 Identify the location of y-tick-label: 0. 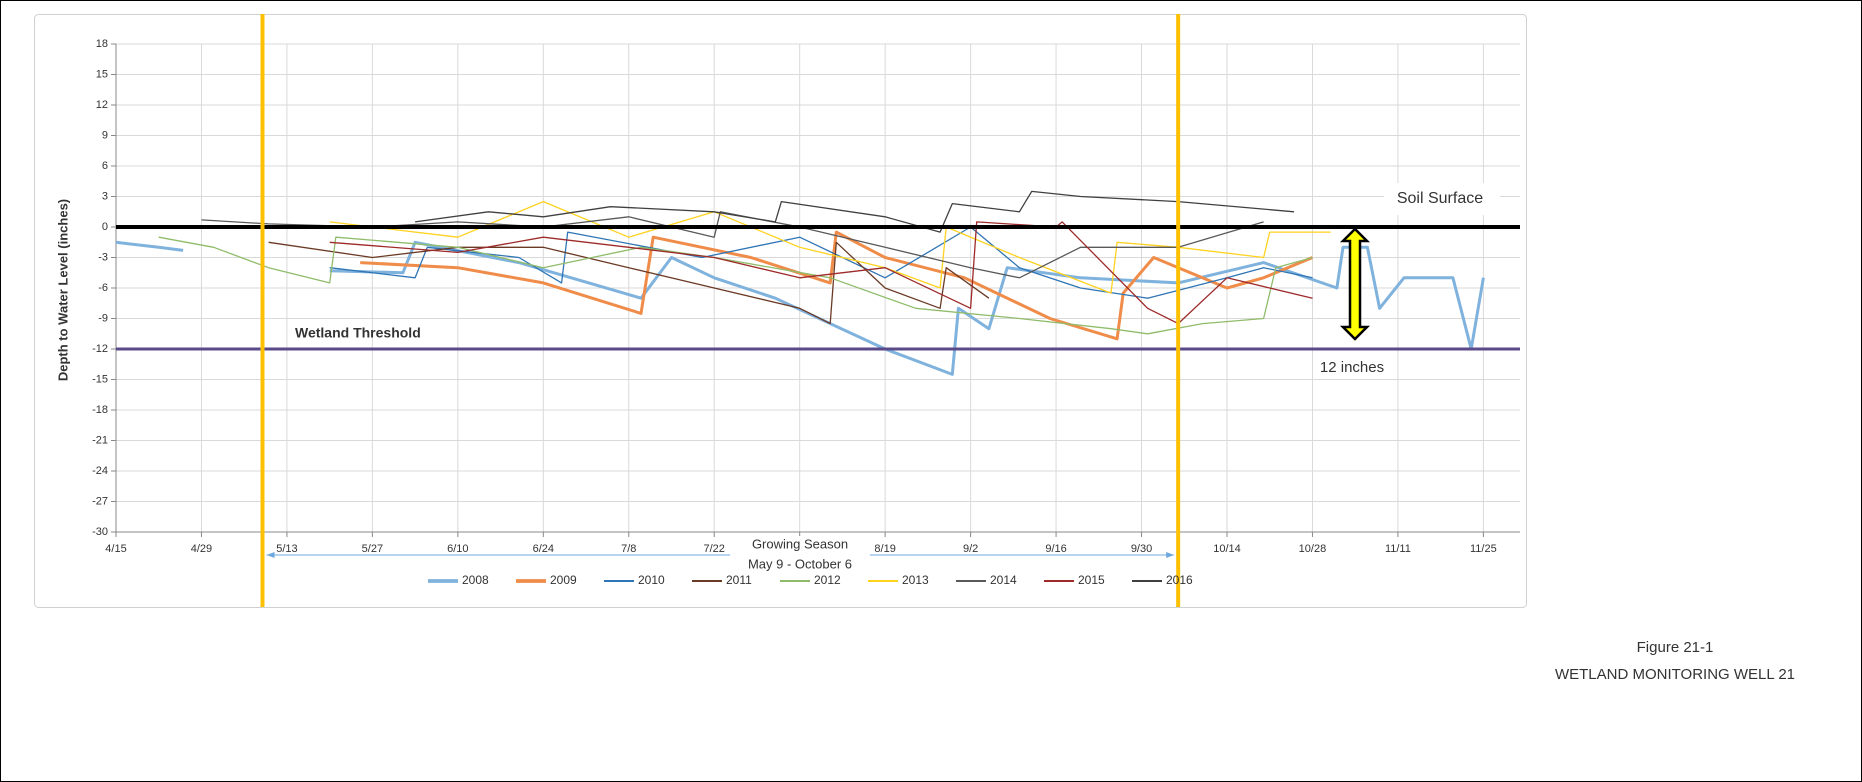
(105, 227).